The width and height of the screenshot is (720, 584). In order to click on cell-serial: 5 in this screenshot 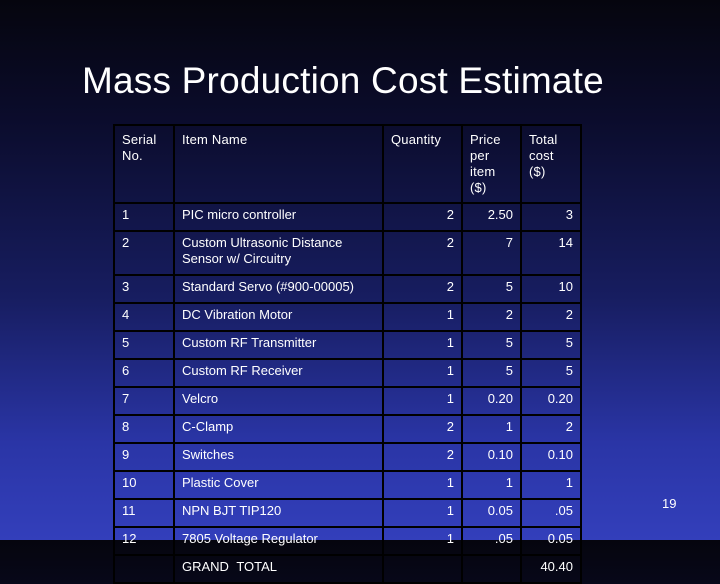, I will do `click(144, 345)`.